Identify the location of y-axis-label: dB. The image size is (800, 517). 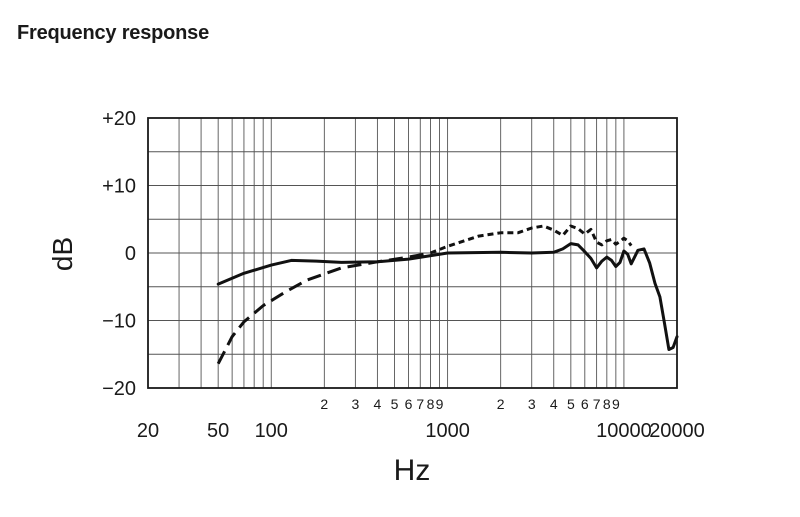
(62, 254).